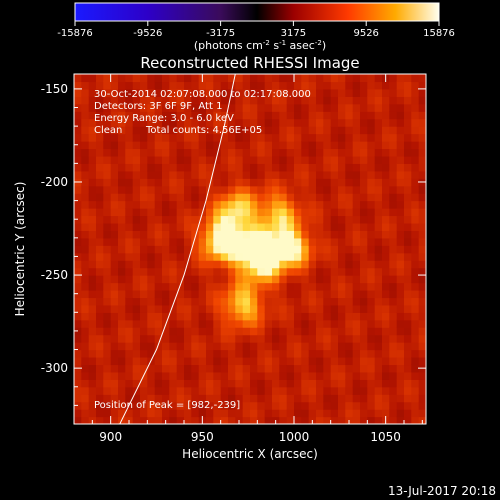 The height and width of the screenshot is (500, 500). Describe the element at coordinates (202, 437) in the screenshot. I see `x-tick-label: 950` at that location.